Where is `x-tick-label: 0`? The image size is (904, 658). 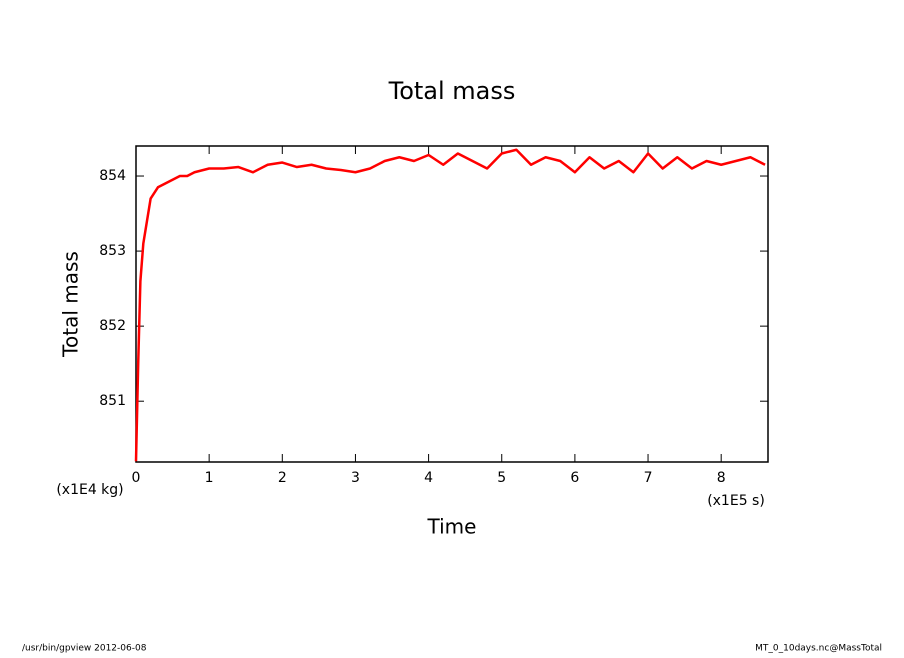 x-tick-label: 0 is located at coordinates (136, 478).